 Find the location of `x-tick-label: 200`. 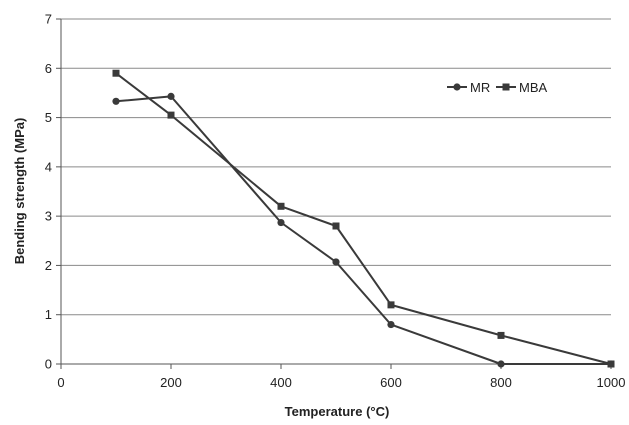

x-tick-label: 200 is located at coordinates (171, 382).